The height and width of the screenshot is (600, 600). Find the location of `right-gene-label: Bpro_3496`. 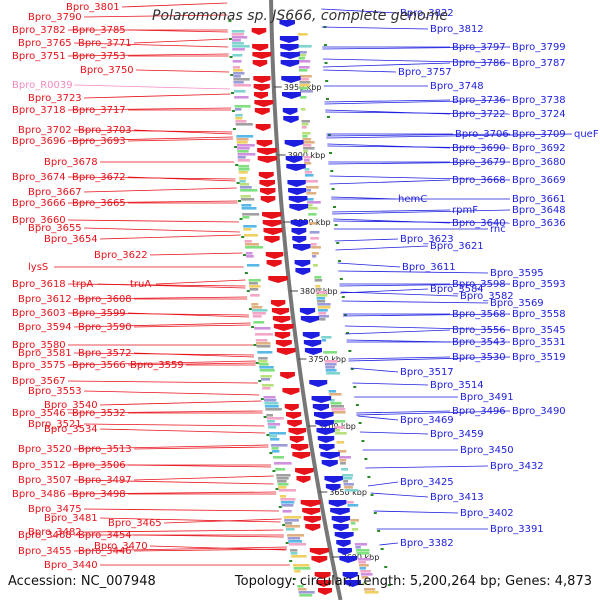

right-gene-label: Bpro_3496 is located at coordinates (479, 411).